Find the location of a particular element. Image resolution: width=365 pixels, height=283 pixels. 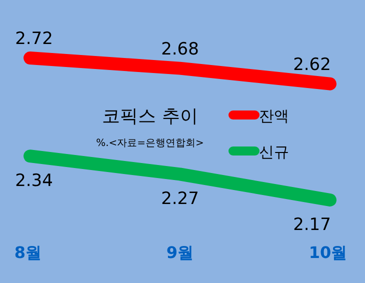

data-label: 2.34 is located at coordinates (34, 181).